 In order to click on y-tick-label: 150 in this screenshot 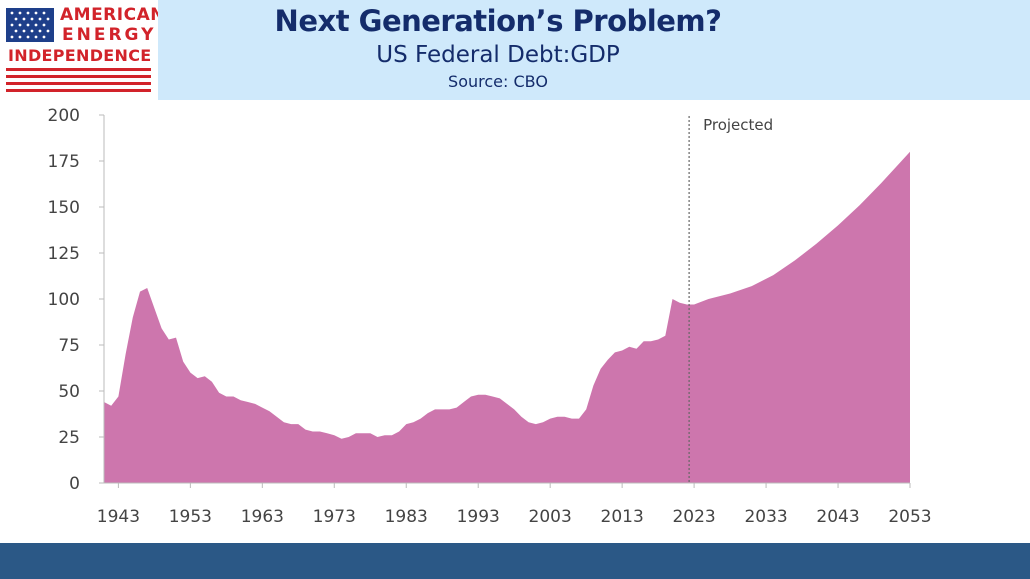, I will do `click(64, 208)`.